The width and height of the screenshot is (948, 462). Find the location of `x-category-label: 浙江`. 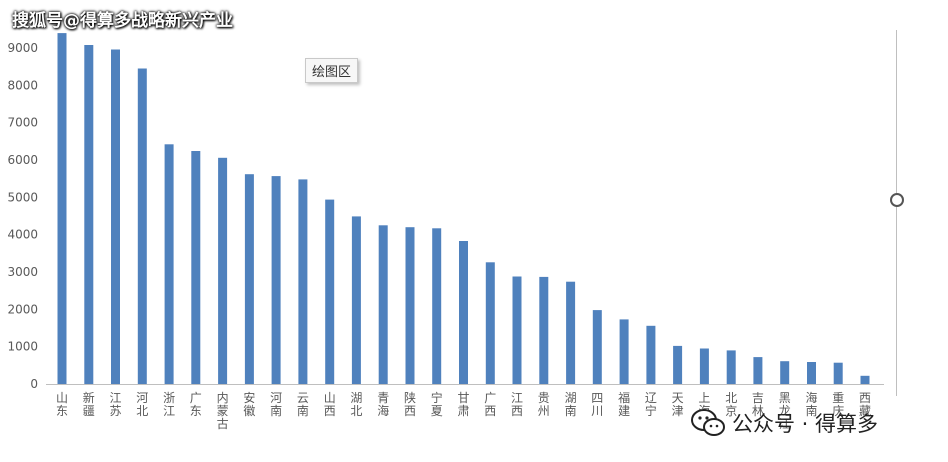

x-category-label: 浙江 is located at coordinates (169, 404).